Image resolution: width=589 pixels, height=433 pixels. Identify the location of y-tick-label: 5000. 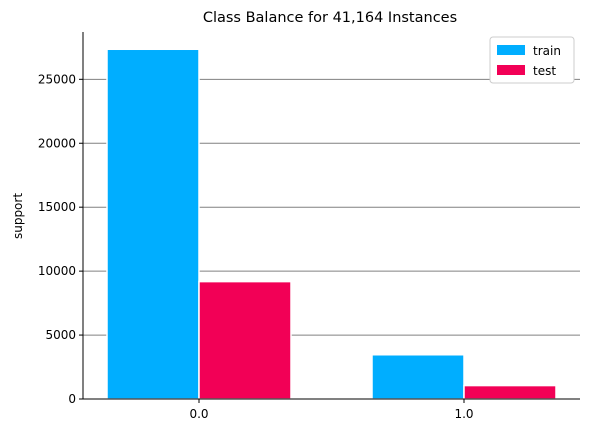
(60, 335).